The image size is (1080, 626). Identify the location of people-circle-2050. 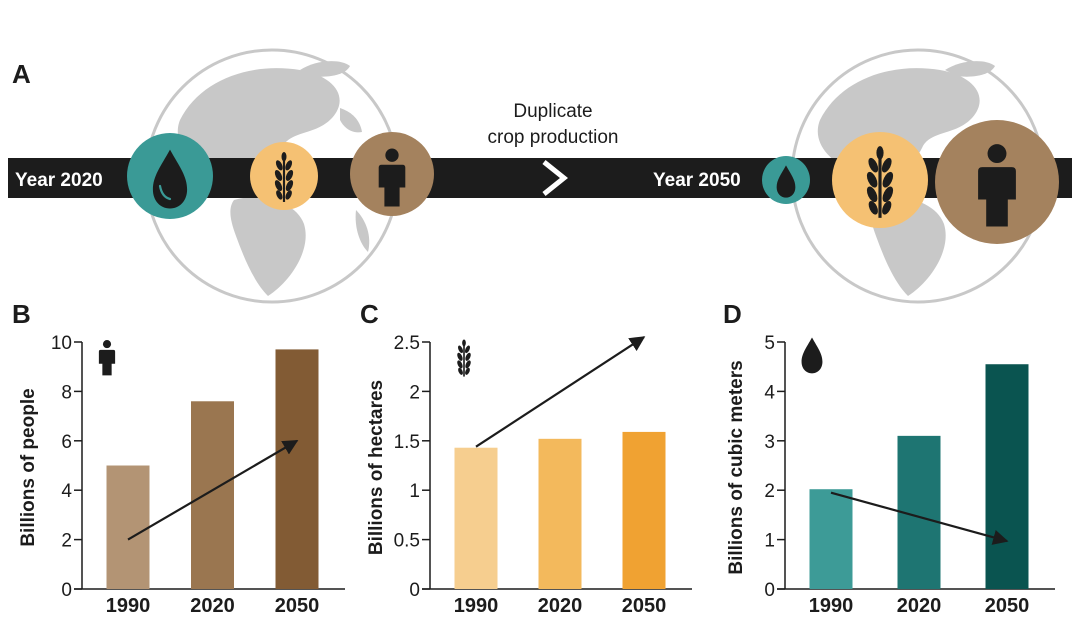
(997, 182).